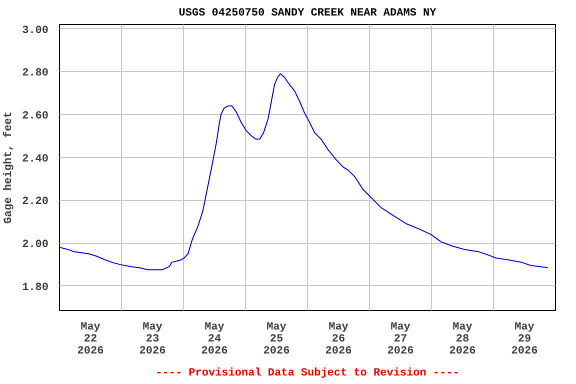 The height and width of the screenshot is (384, 576). I want to click on x-tick-label: May 24 2026, so click(214, 340).